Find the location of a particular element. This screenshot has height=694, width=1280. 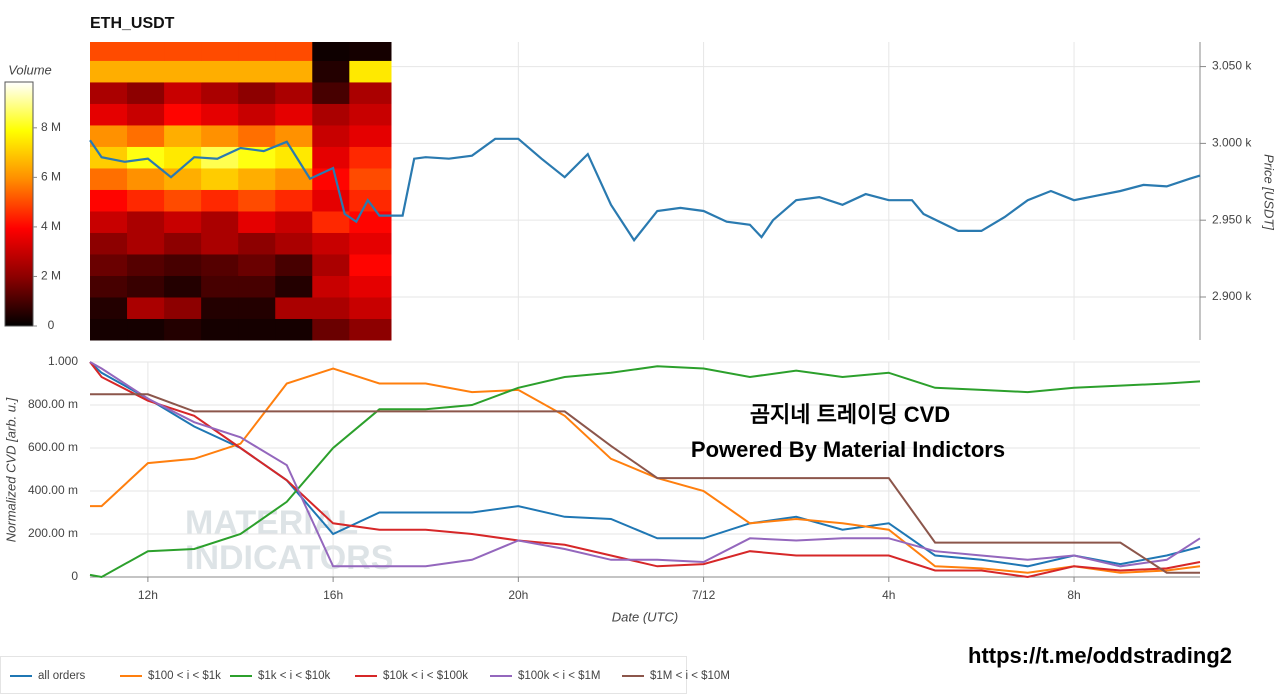

x-tick-label: 20h is located at coordinates (518, 595).